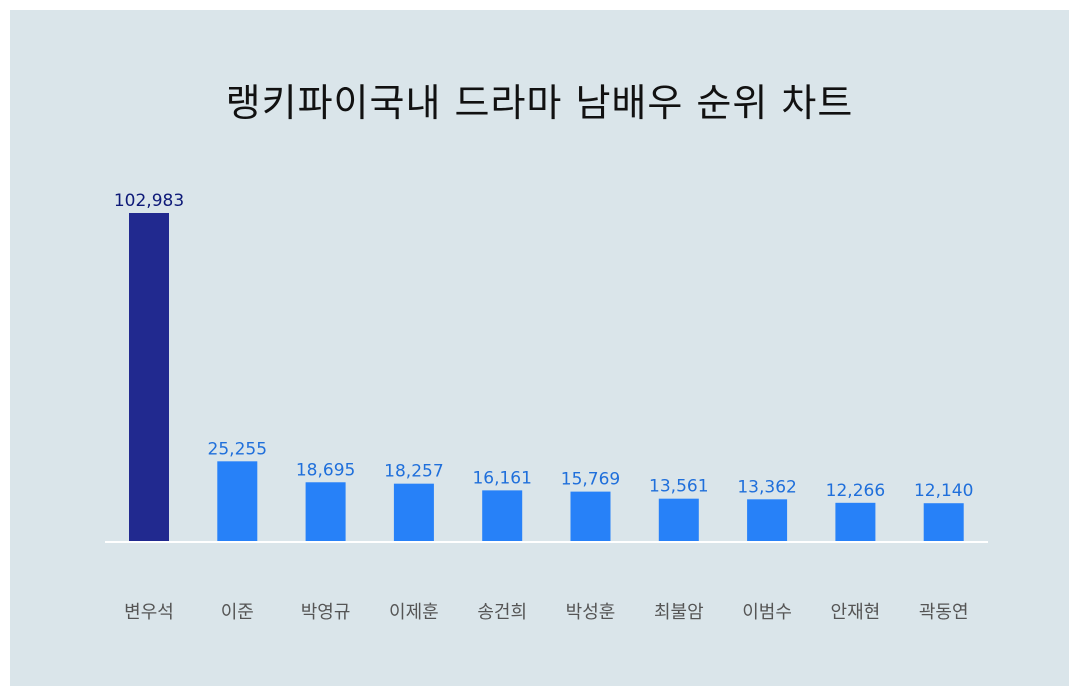 This screenshot has width=1079, height=696. I want to click on value-label-6: 15,769, so click(590, 480).